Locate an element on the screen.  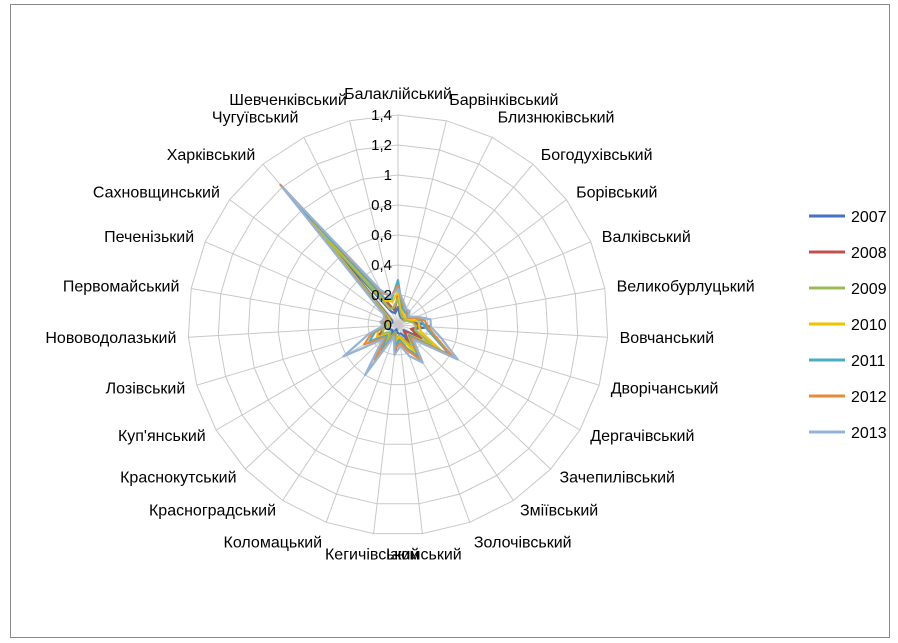
tick-label: 1,4 is located at coordinates (381, 115).